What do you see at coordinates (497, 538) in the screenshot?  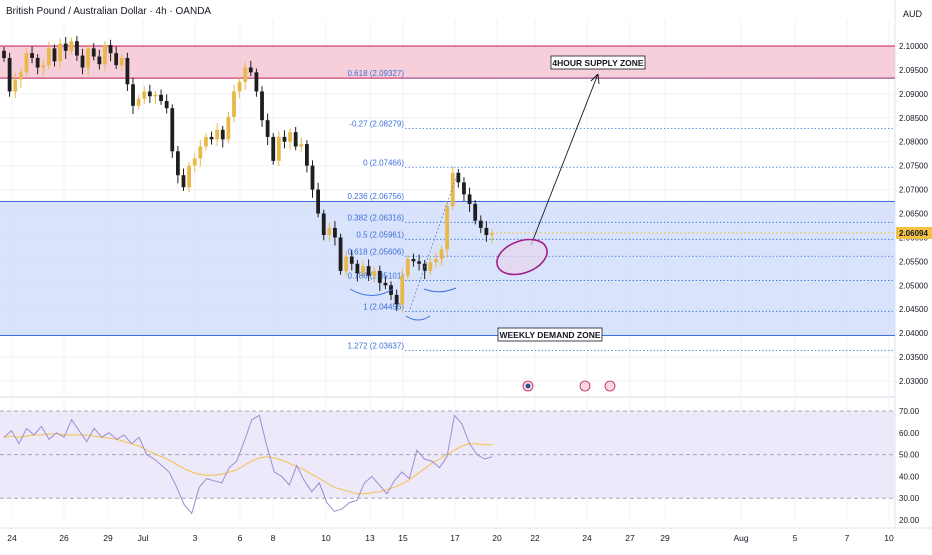 I see `x-tick-label: 20` at bounding box center [497, 538].